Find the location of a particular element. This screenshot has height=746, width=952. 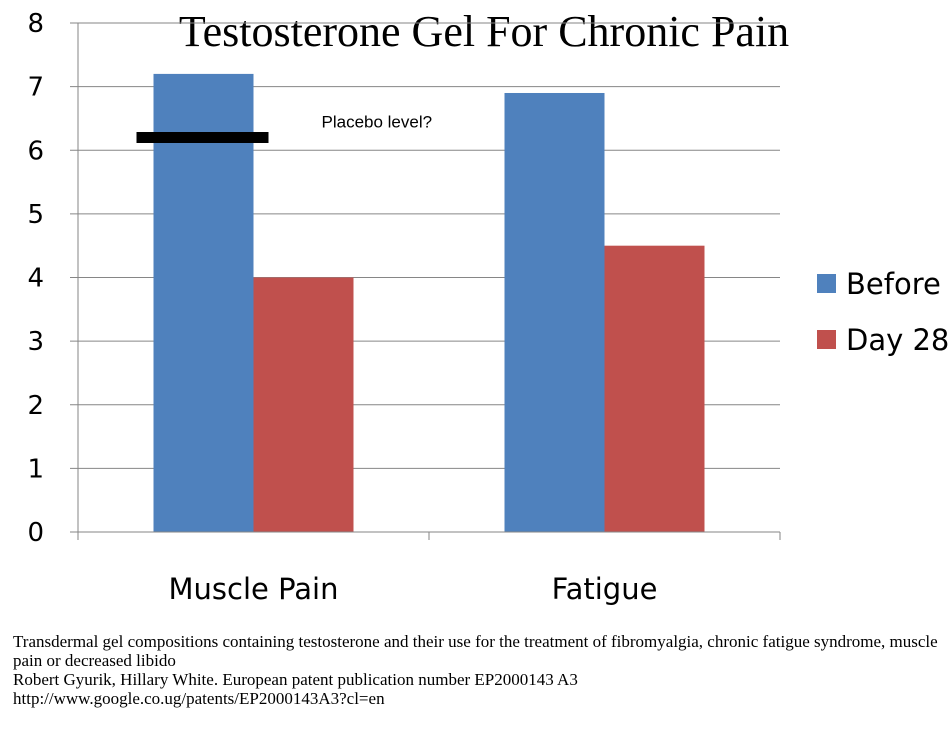

y-tick-label: 0 is located at coordinates (35, 533).